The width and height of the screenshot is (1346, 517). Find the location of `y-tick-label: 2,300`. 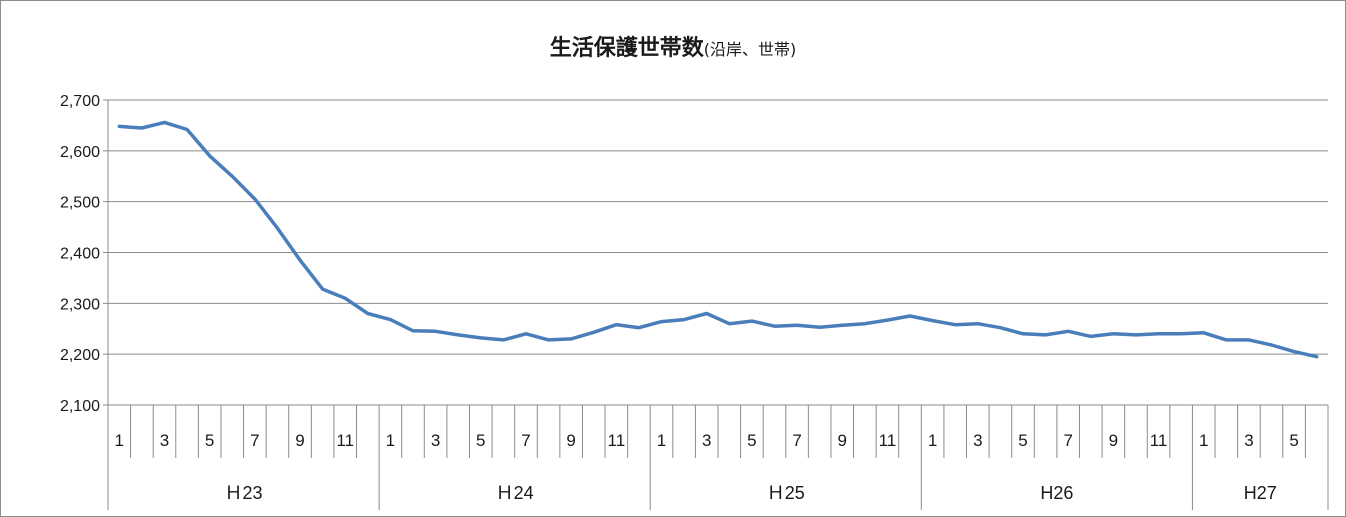

y-tick-label: 2,300 is located at coordinates (80, 304).